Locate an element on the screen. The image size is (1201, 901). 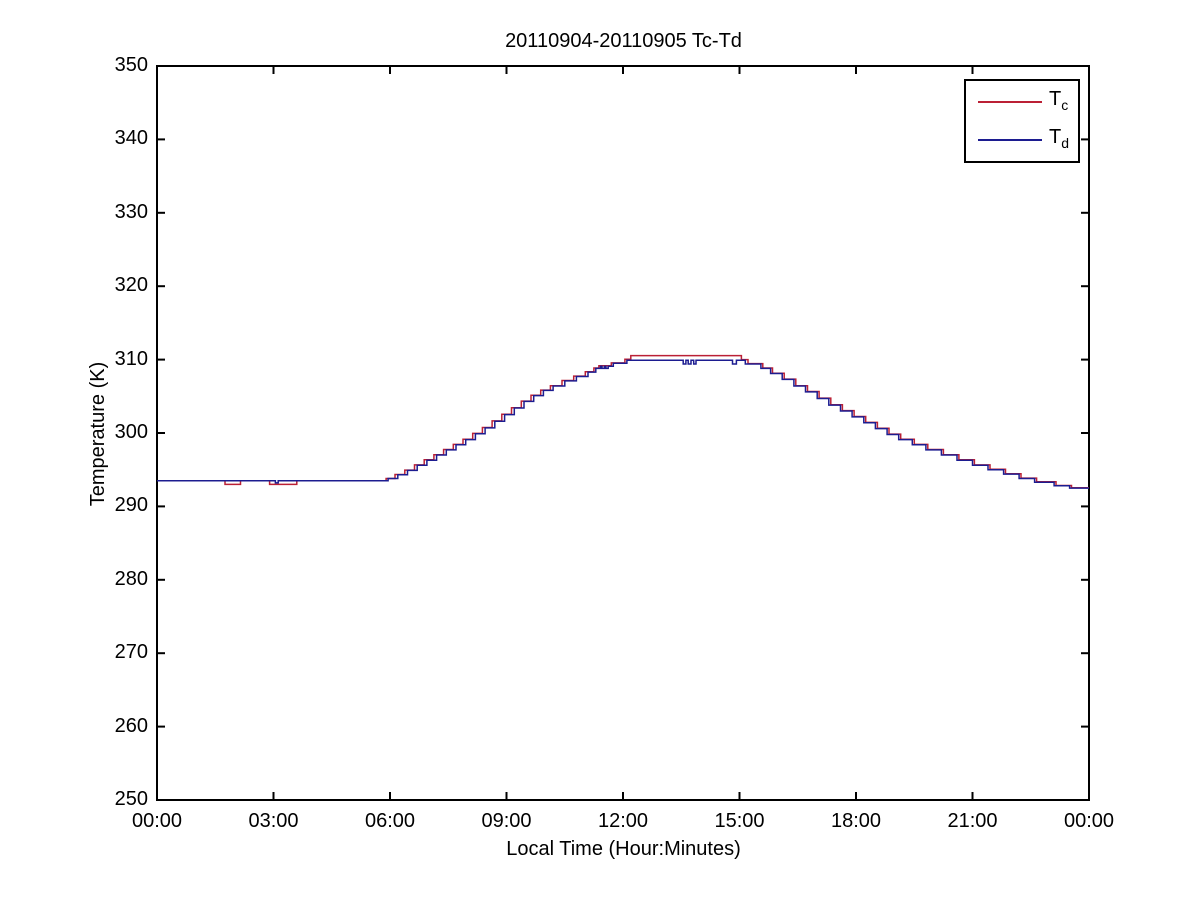
y-tick-label: 280 is located at coordinates (131, 578).